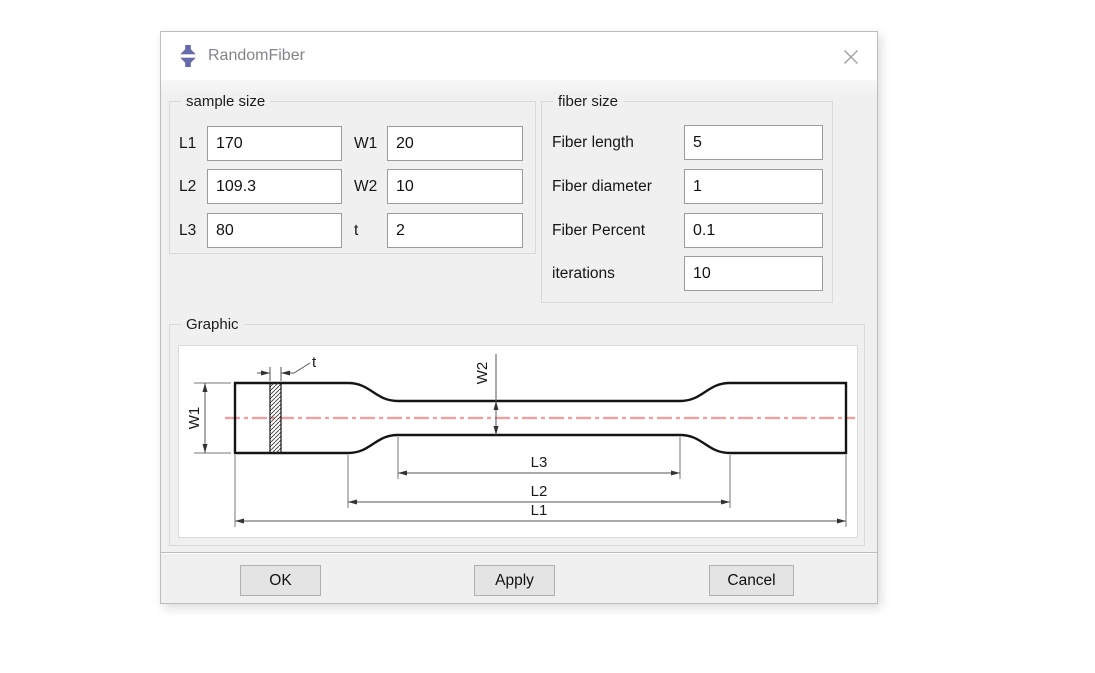  I want to click on fiber-diameter-label: Fiber diameter, so click(602, 186).